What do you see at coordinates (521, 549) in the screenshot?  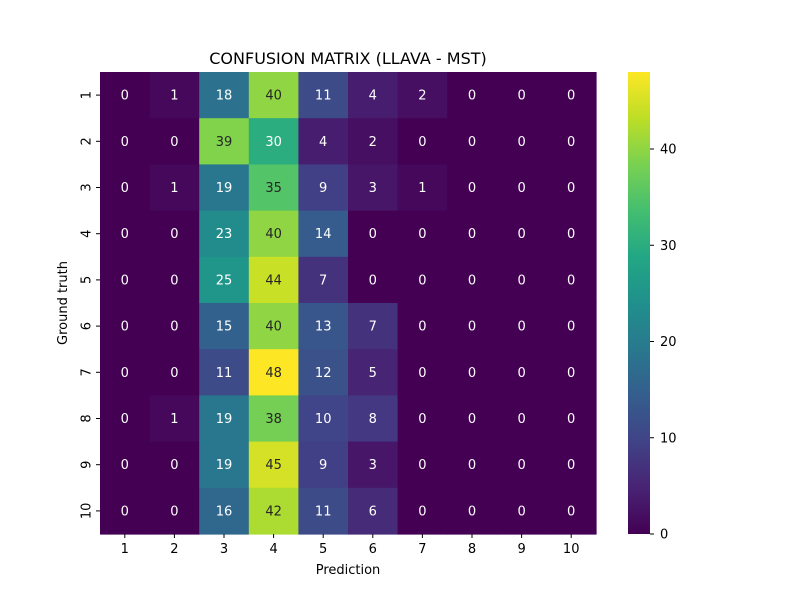 I see `x-tick-label: 9` at bounding box center [521, 549].